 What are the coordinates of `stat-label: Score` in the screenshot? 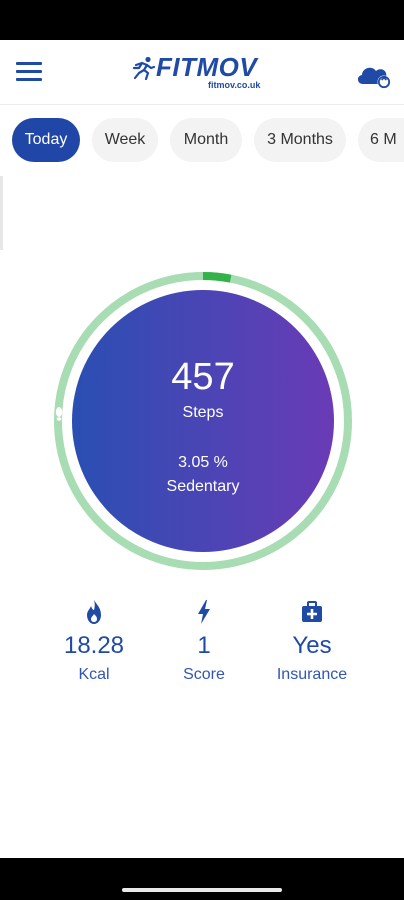 It's located at (204, 674).